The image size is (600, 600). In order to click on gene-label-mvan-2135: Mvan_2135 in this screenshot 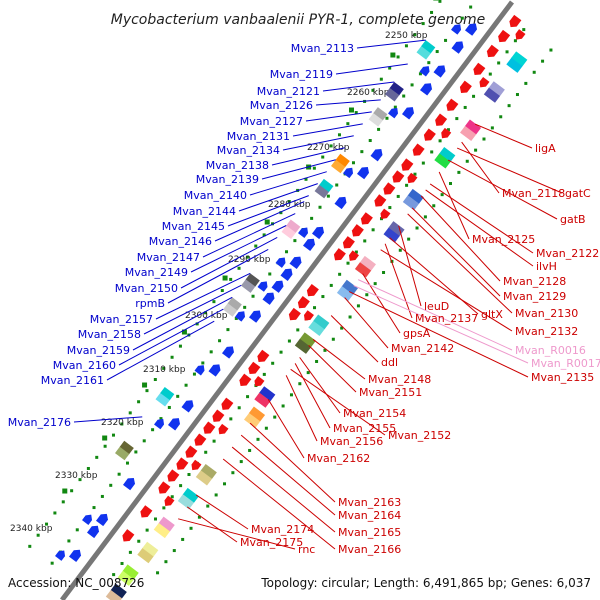, I will do `click(562, 377)`.